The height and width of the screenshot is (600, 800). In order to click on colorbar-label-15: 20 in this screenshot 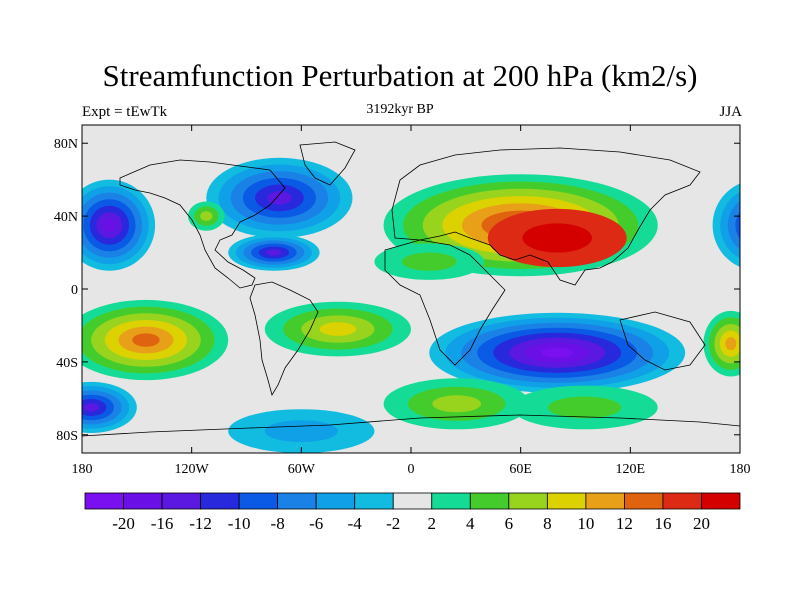, I will do `click(701, 523)`.